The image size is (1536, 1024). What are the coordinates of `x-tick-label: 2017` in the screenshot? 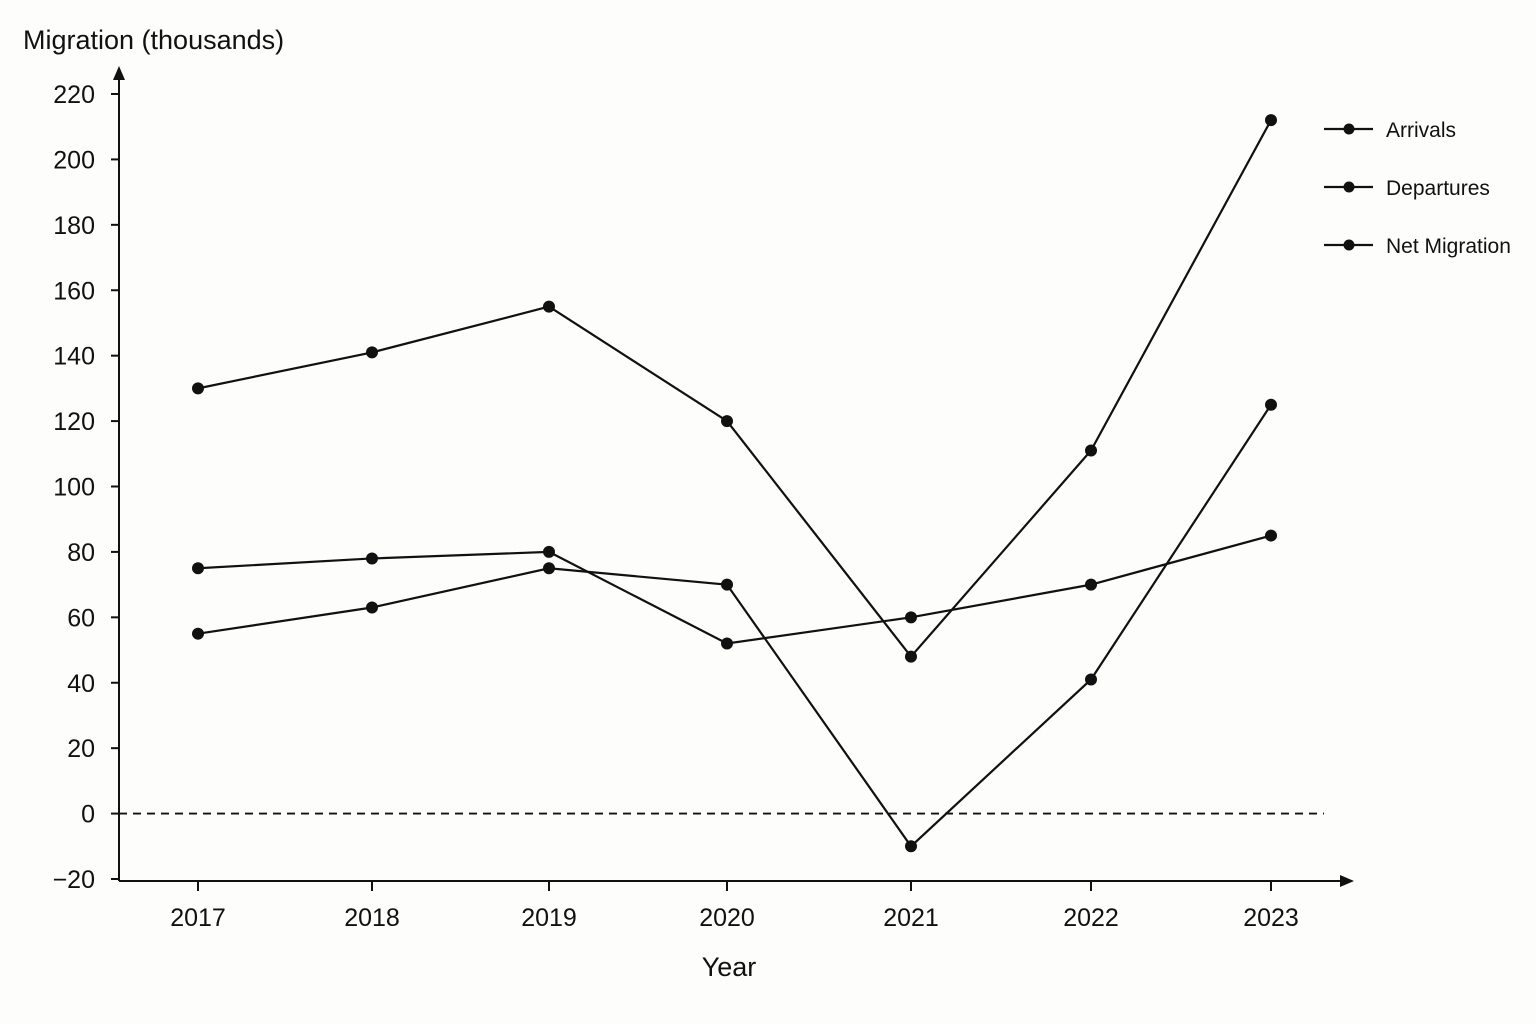 It's located at (198, 918).